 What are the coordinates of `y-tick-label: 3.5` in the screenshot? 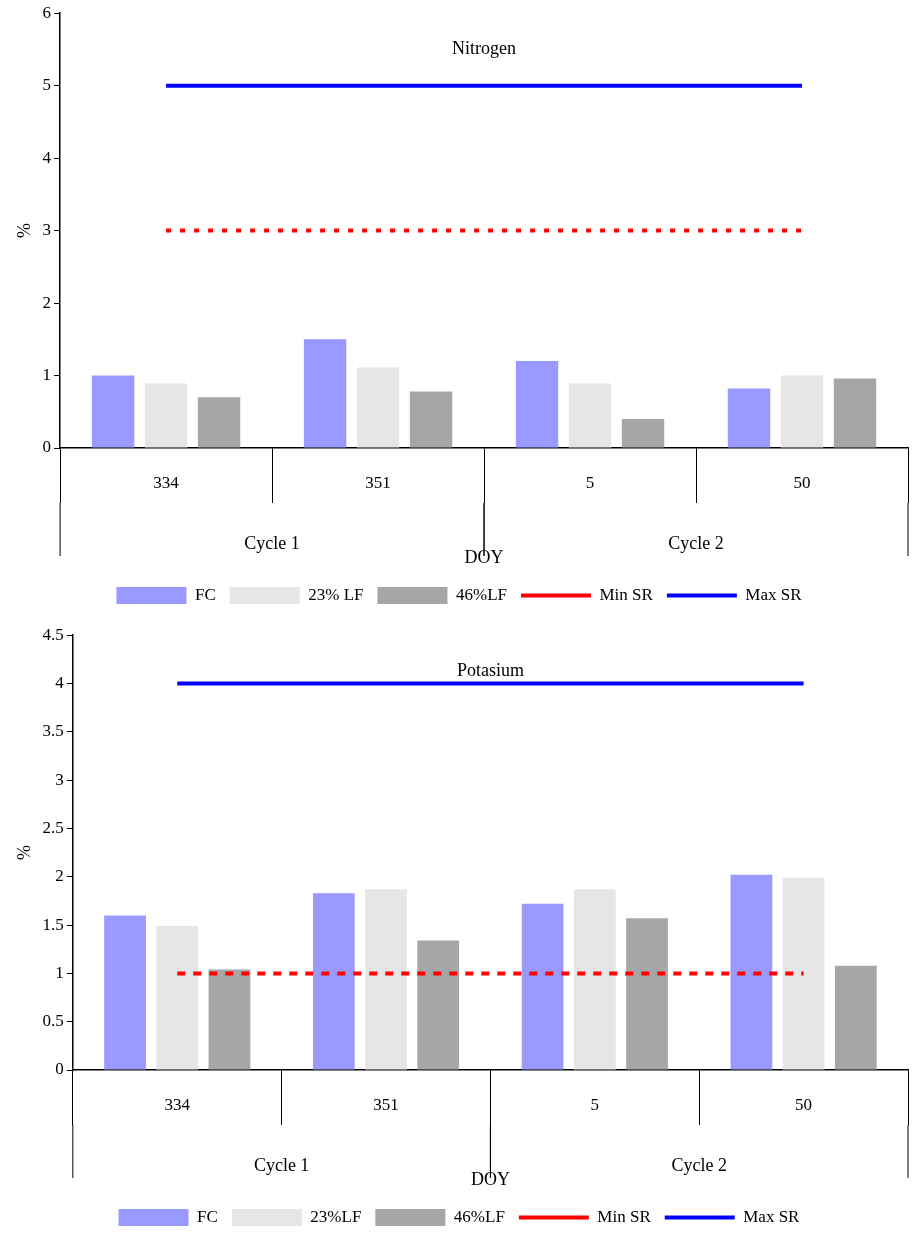 It's located at (53, 731).